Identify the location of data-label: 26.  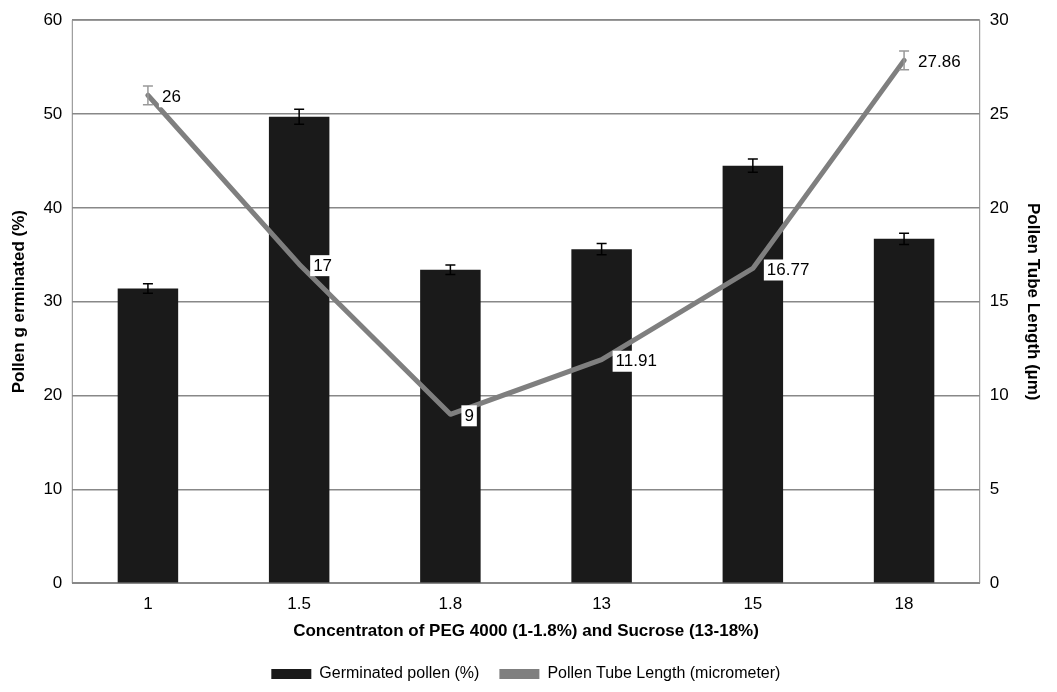
(171, 96).